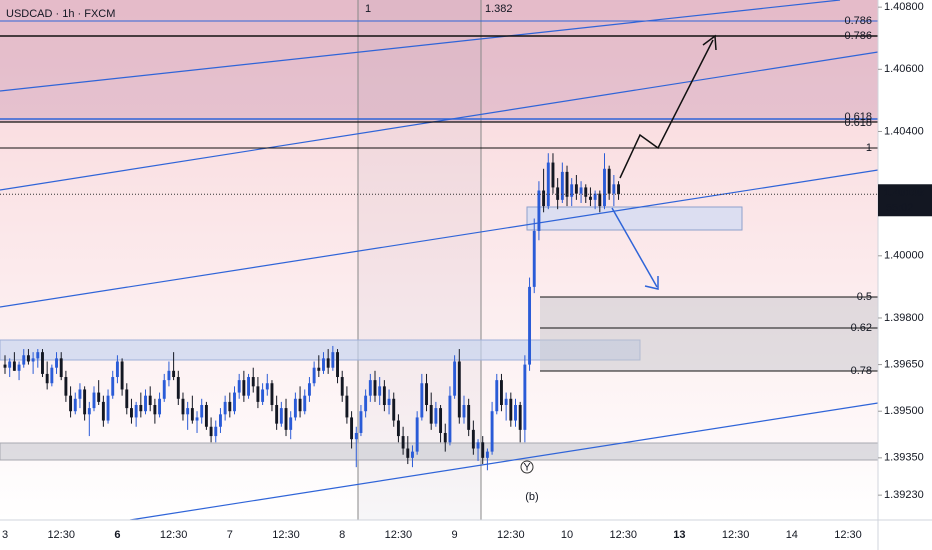  I want to click on x-tick-label: 13, so click(679, 535).